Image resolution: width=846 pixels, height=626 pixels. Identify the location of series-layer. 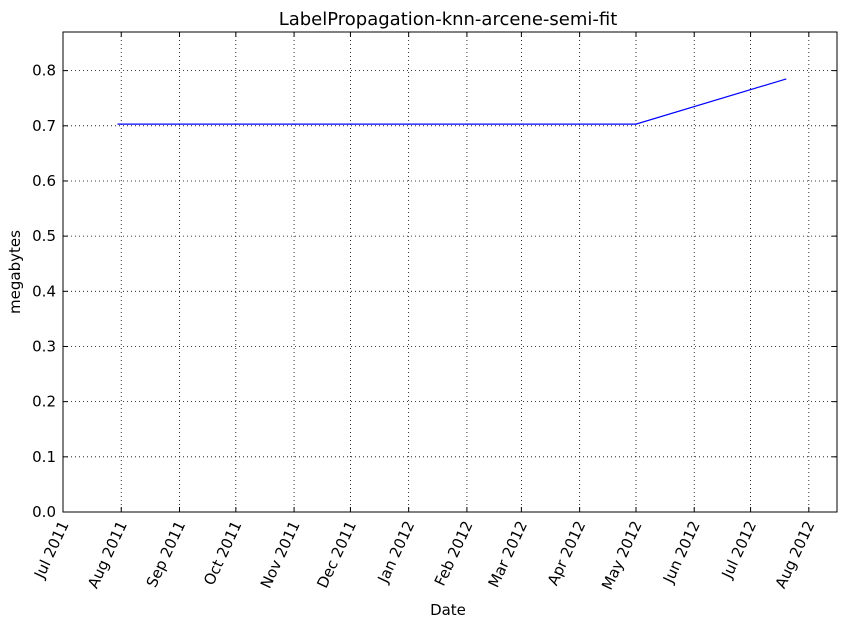
(452, 101).